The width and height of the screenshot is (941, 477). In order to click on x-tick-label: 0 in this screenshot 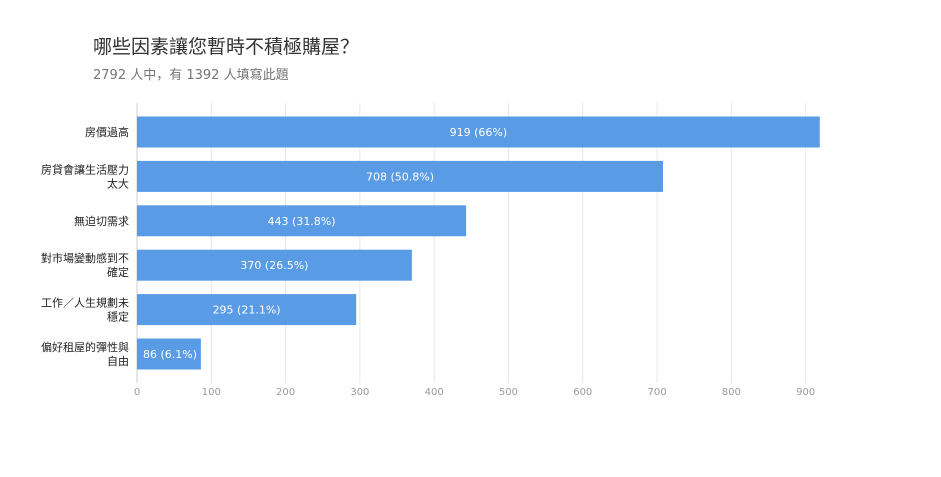, I will do `click(137, 392)`.